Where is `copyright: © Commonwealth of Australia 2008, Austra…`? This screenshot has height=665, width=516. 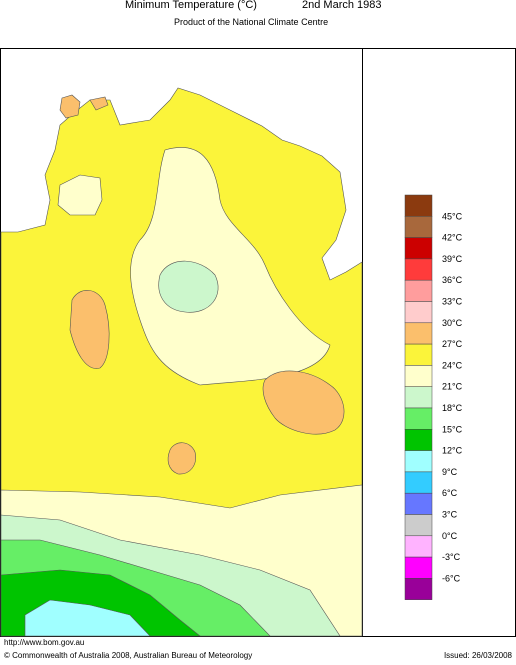
copyright: © Commonwealth of Australia 2008, Austra… is located at coordinates (128, 655).